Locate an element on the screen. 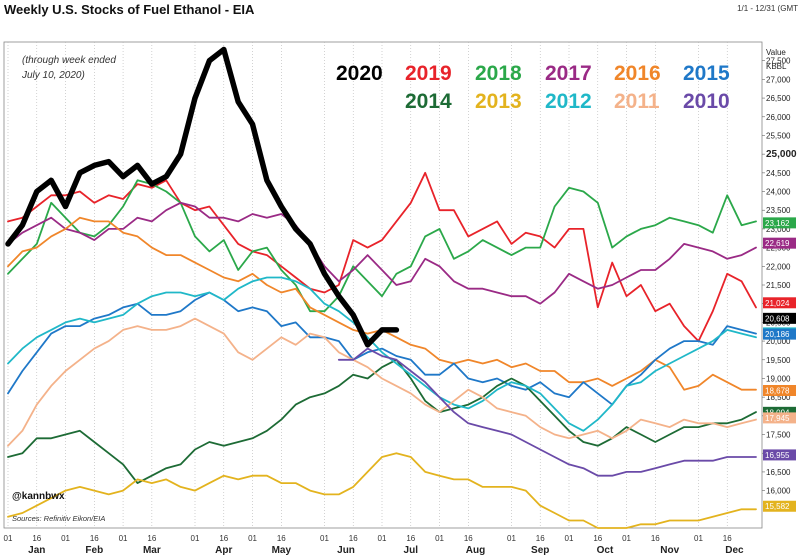  end-label-box-2020 is located at coordinates (779, 318).